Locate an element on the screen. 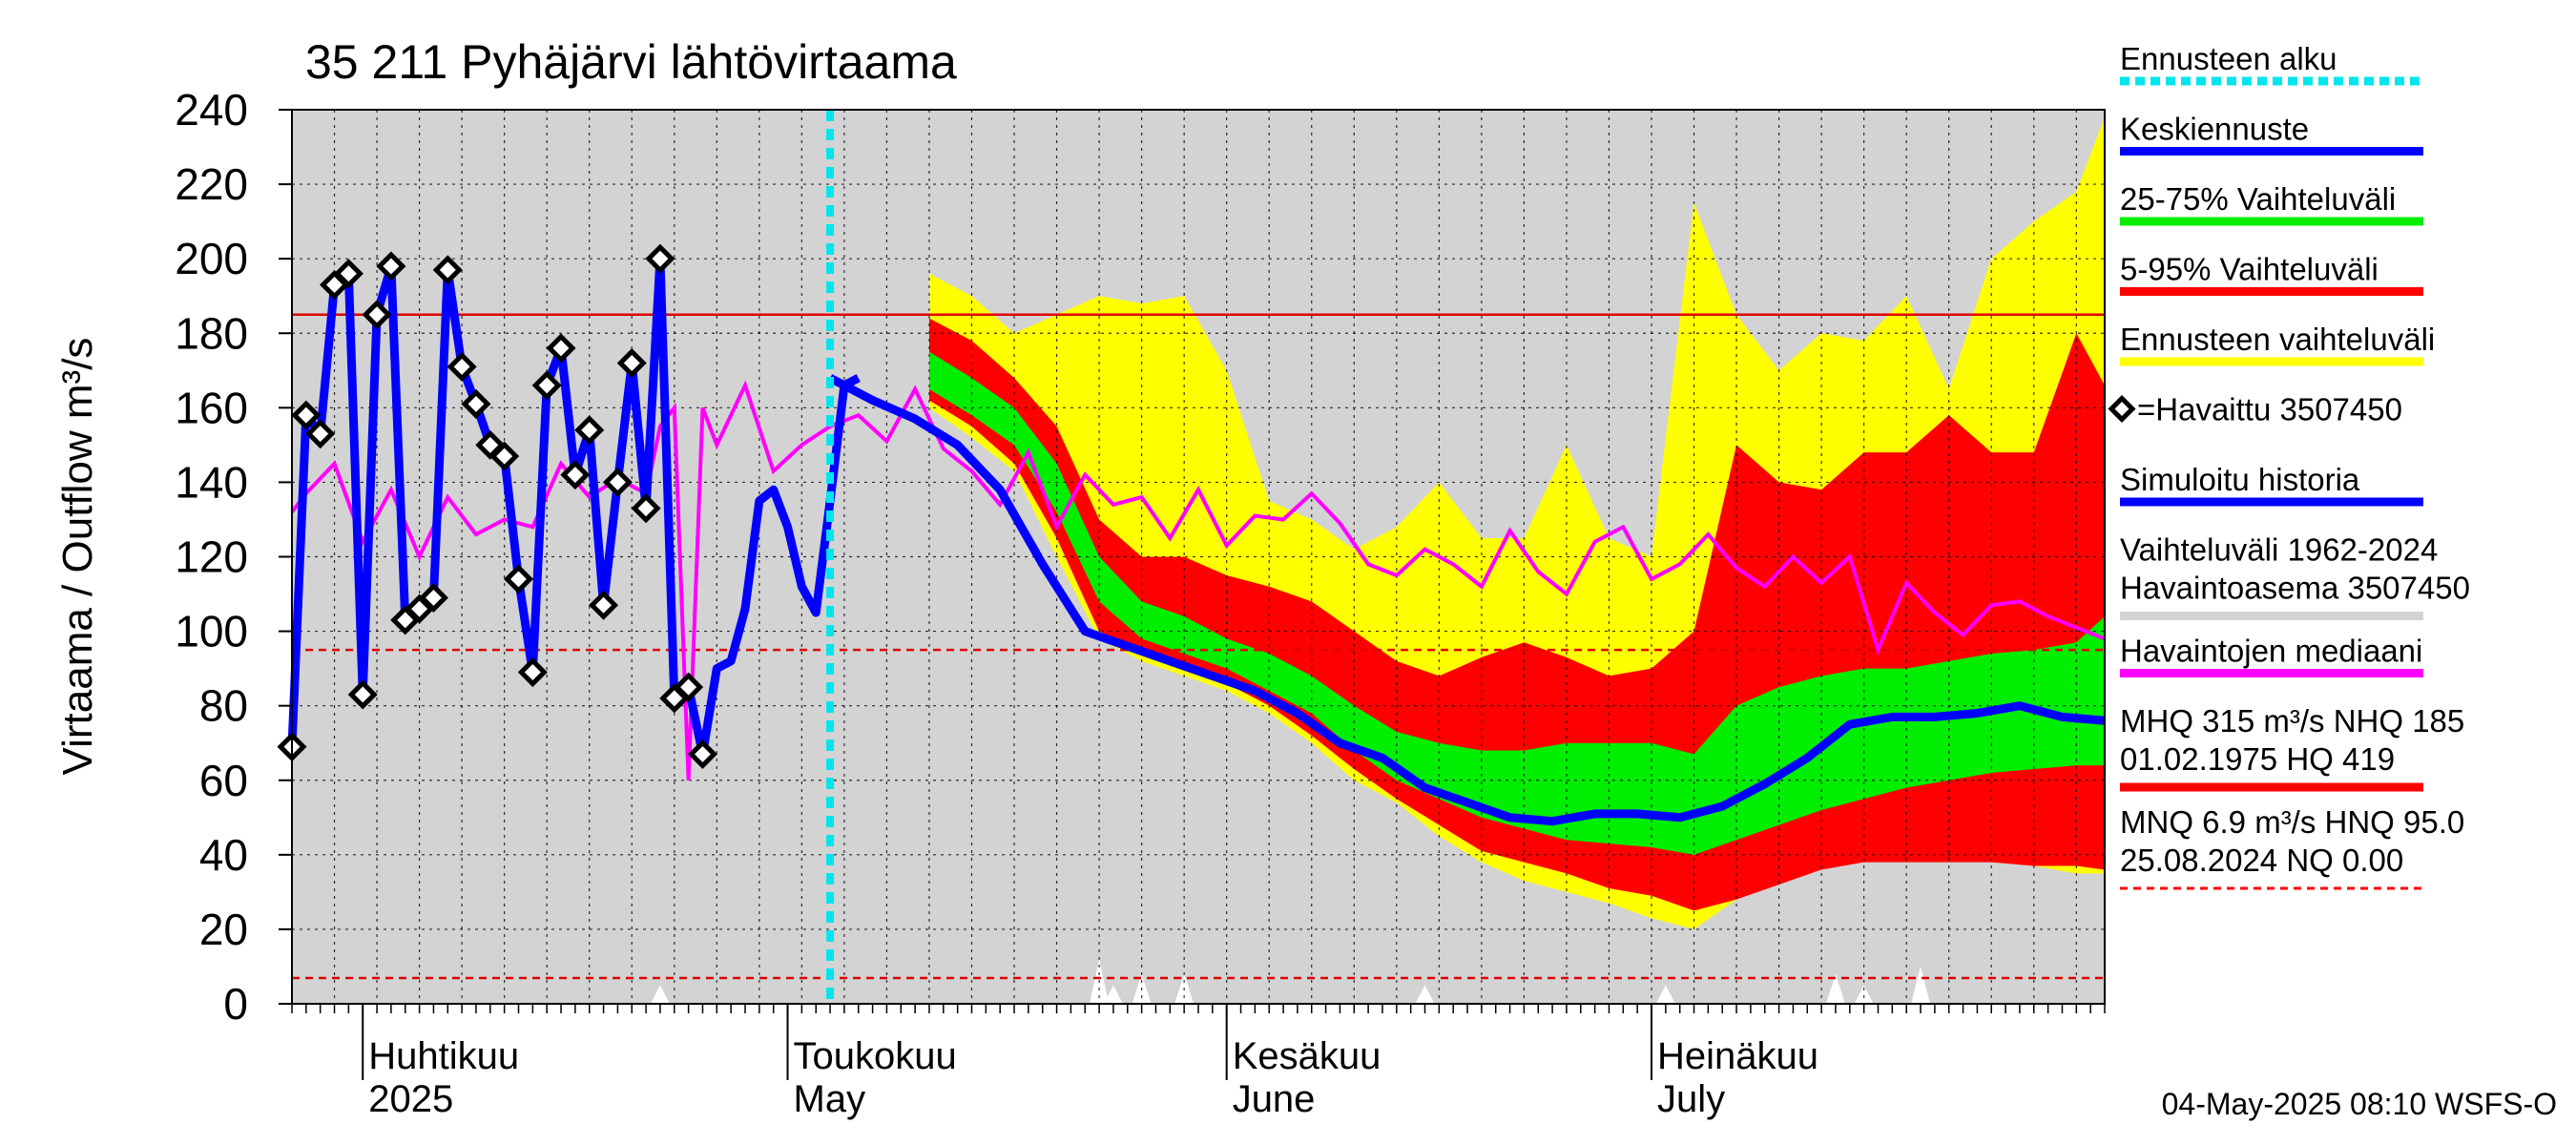  month-label-fi: Huhtikuu is located at coordinates (443, 1056).